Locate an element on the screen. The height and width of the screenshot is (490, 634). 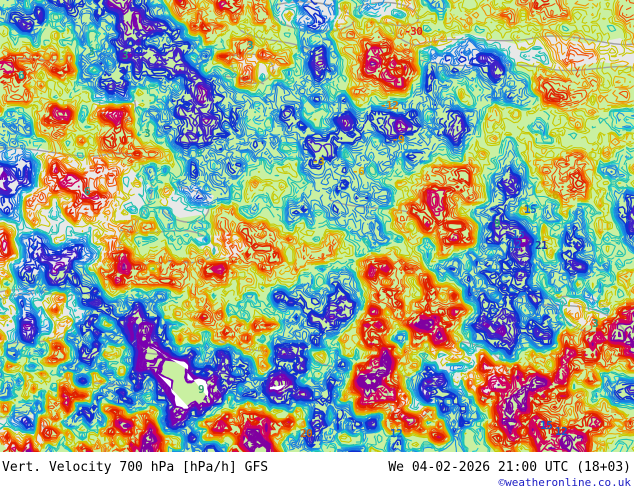
contour-label: -3 is located at coordinates (318, 161).